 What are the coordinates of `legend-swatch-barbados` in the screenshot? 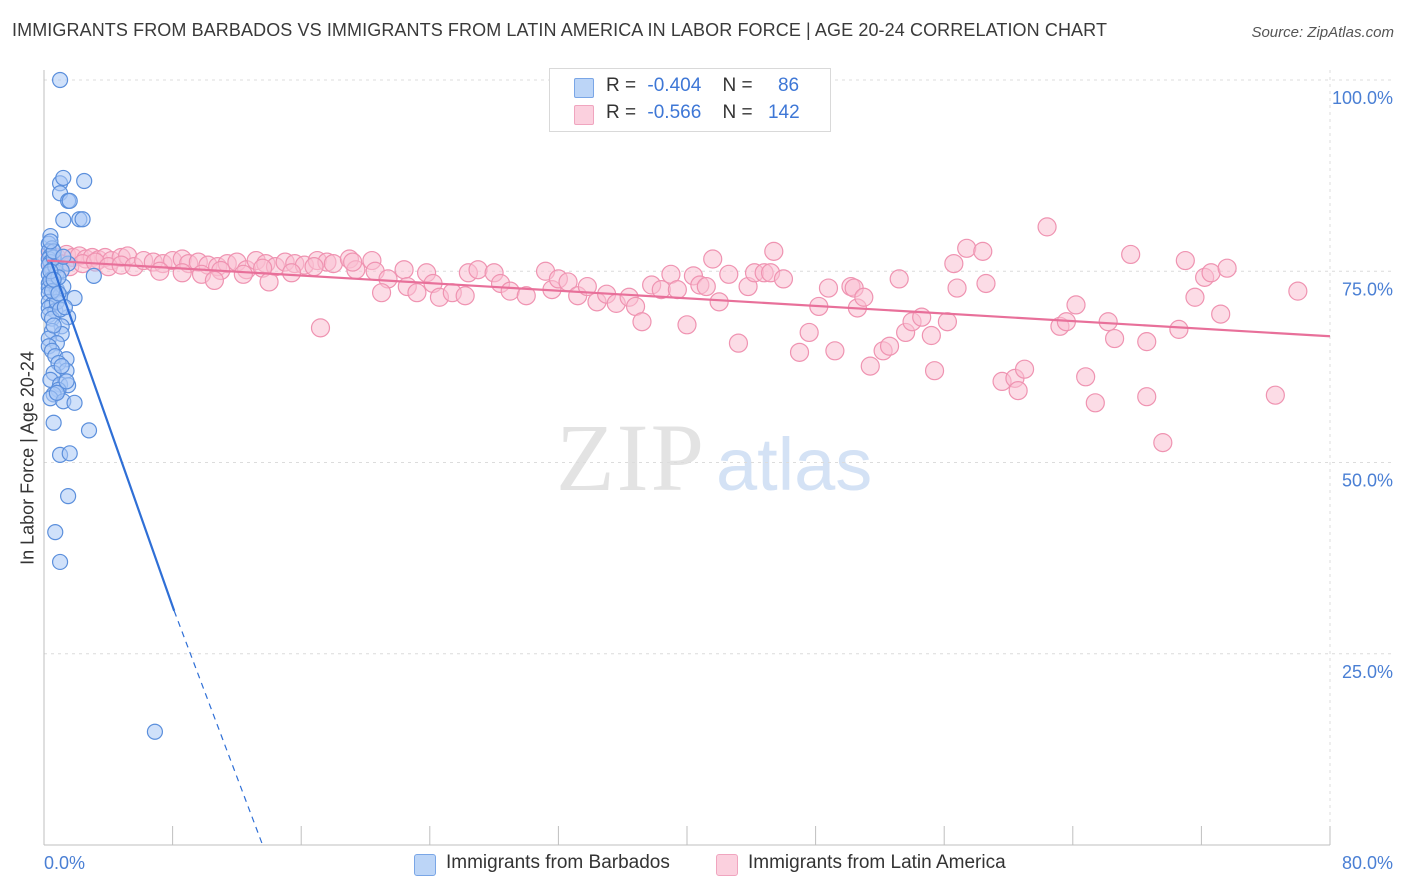 It's located at (584, 88).